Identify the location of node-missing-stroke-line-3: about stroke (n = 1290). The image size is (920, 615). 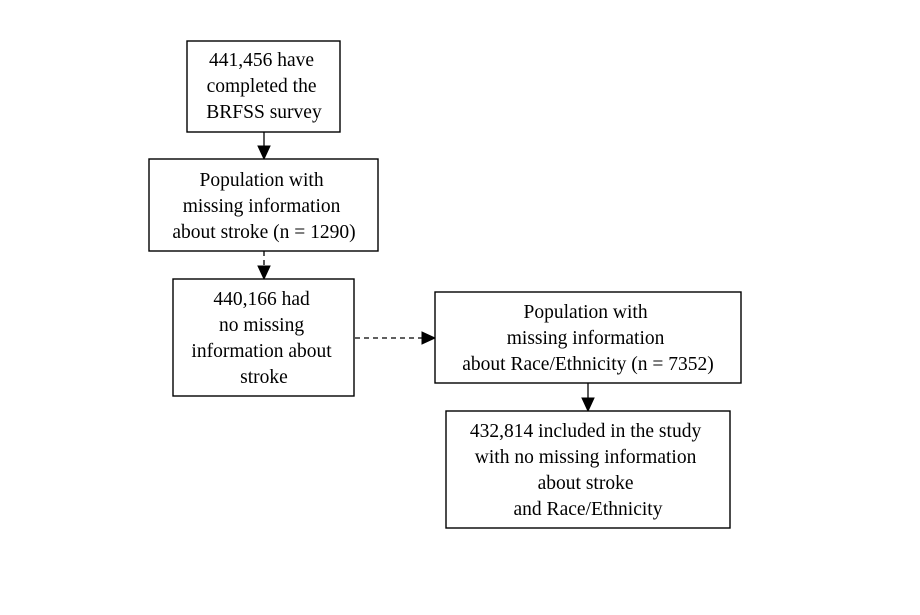
(263, 232).